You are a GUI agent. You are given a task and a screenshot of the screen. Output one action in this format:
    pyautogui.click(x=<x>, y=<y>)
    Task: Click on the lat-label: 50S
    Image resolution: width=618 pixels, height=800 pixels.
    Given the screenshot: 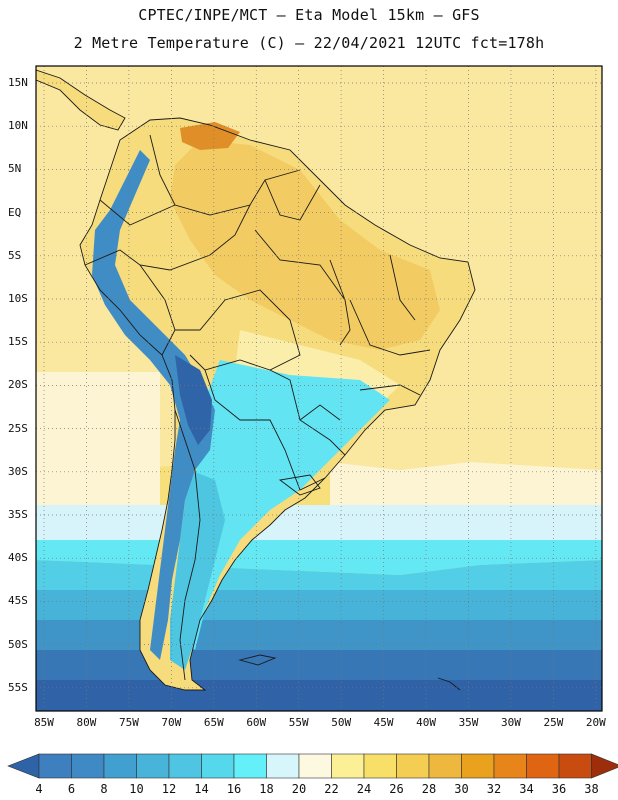 What is the action you would take?
    pyautogui.click(x=18, y=644)
    